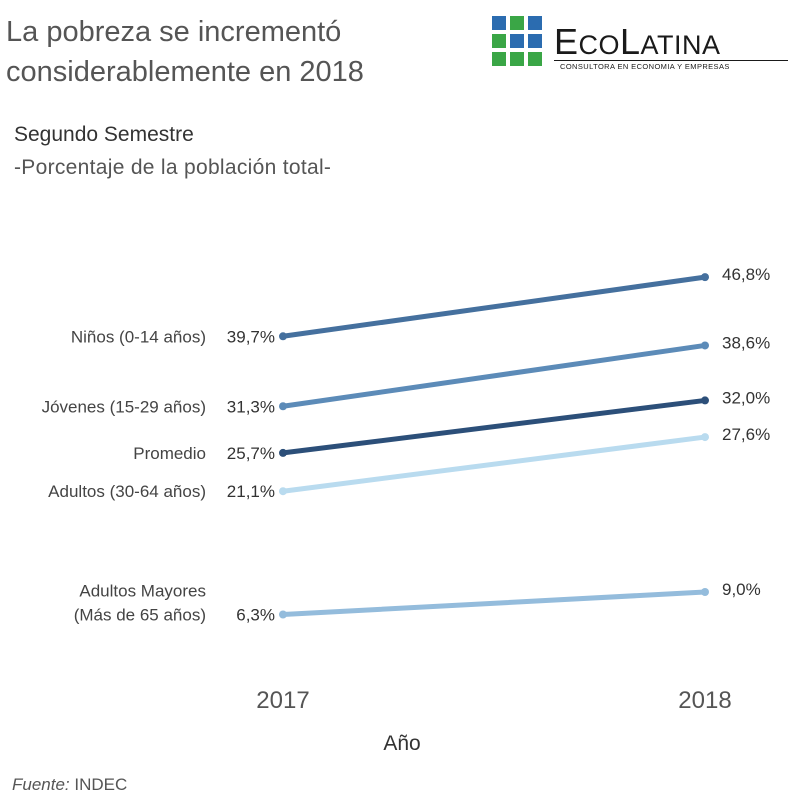 Image resolution: width=800 pixels, height=800 pixels. I want to click on logo-divider, so click(671, 60).